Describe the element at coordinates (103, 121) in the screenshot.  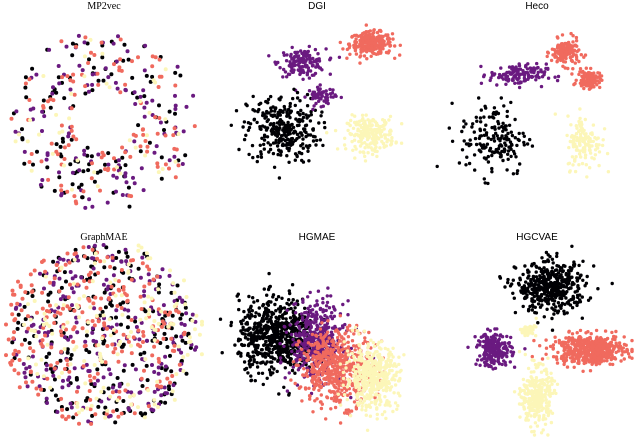
I see `scatter-points-mp2vec` at that location.